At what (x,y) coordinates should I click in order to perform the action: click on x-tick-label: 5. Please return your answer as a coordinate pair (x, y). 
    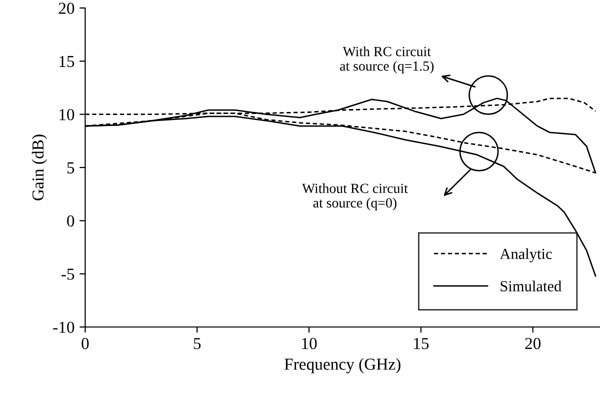
    Looking at the image, I should click on (197, 344).